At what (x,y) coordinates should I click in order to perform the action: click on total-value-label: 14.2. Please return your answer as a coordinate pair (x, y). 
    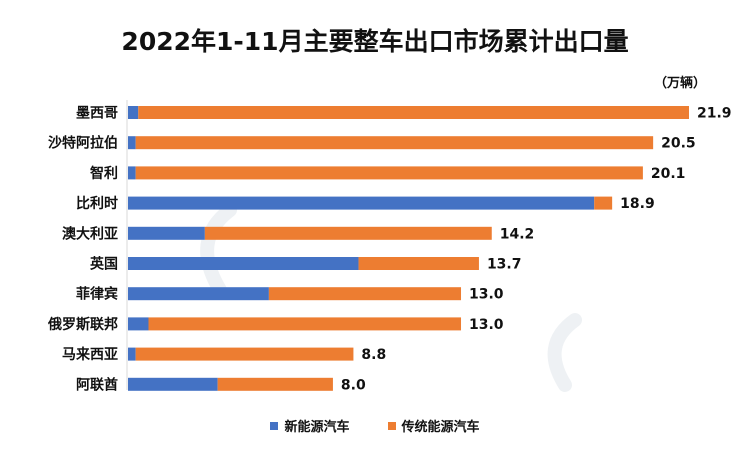
    Looking at the image, I should click on (517, 234).